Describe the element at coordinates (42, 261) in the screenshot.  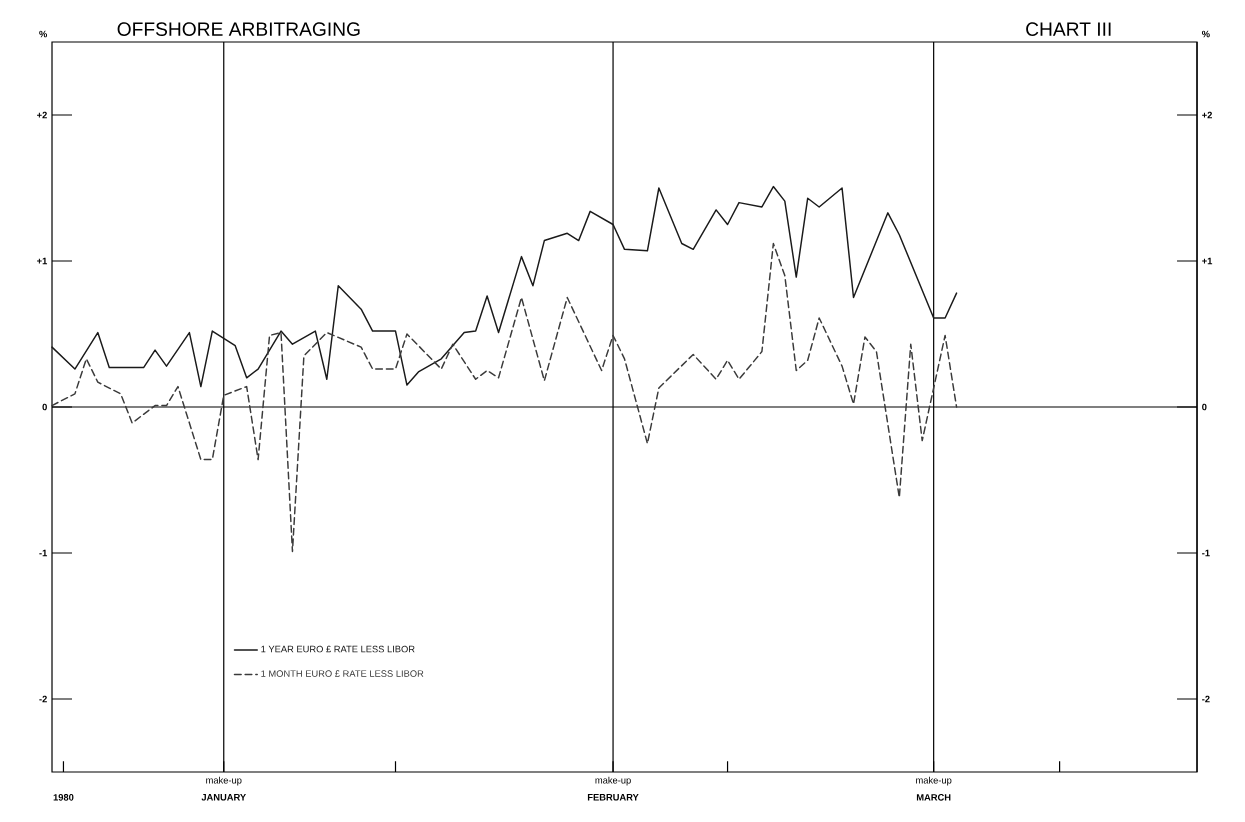
I see `y-tick-label: +1` at that location.